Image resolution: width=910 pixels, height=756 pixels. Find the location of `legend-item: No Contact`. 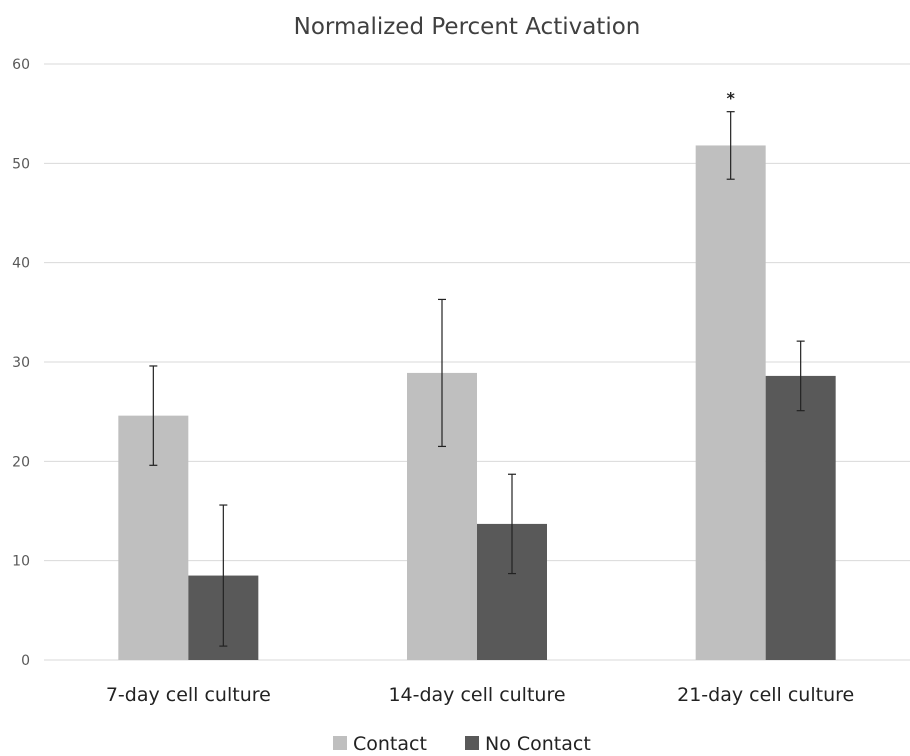

legend-item: No Contact is located at coordinates (528, 744).